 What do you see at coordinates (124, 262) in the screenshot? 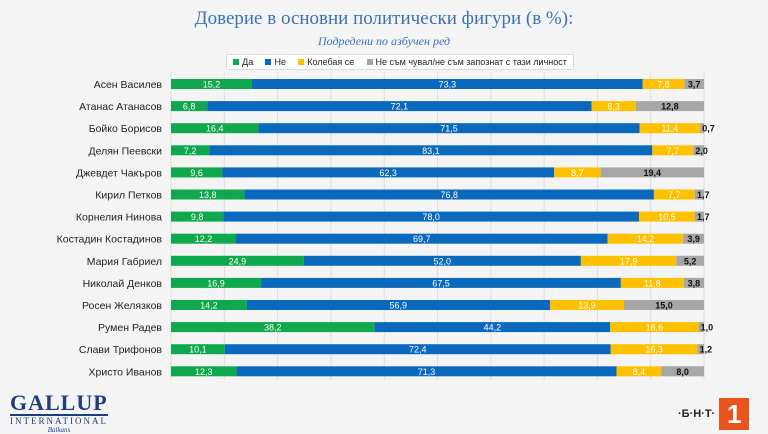
I see `category-label: Мария Габриел` at bounding box center [124, 262].